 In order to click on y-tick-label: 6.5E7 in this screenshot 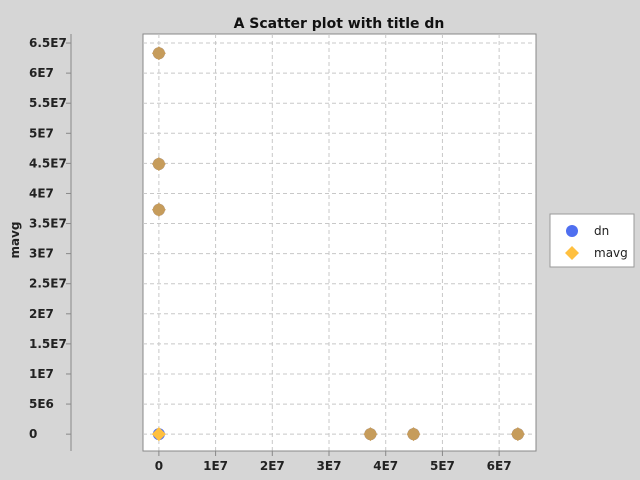, I will do `click(48, 43)`.